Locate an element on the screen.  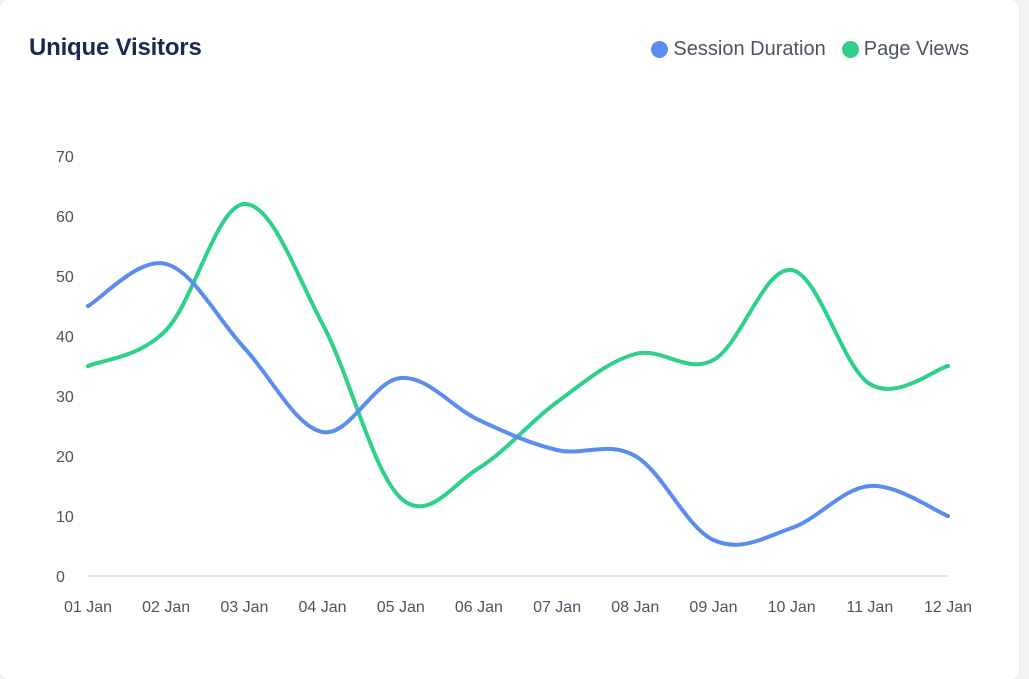
legend-label-session-duration: Session Duration is located at coordinates (749, 49).